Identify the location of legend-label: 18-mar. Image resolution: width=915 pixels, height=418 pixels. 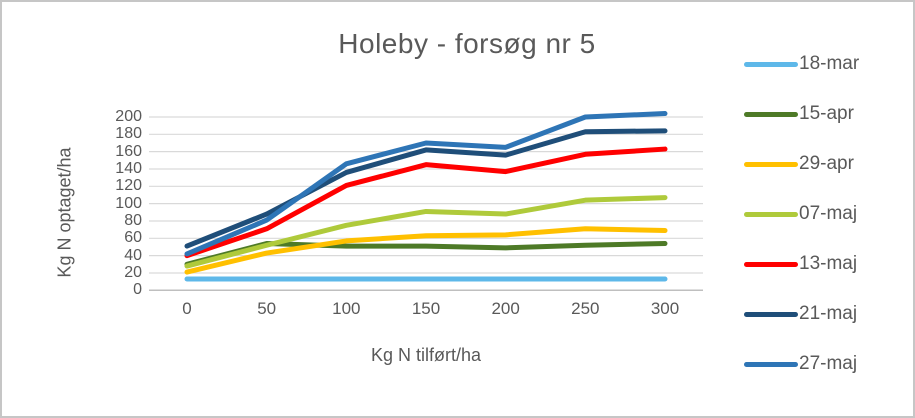
(829, 63).